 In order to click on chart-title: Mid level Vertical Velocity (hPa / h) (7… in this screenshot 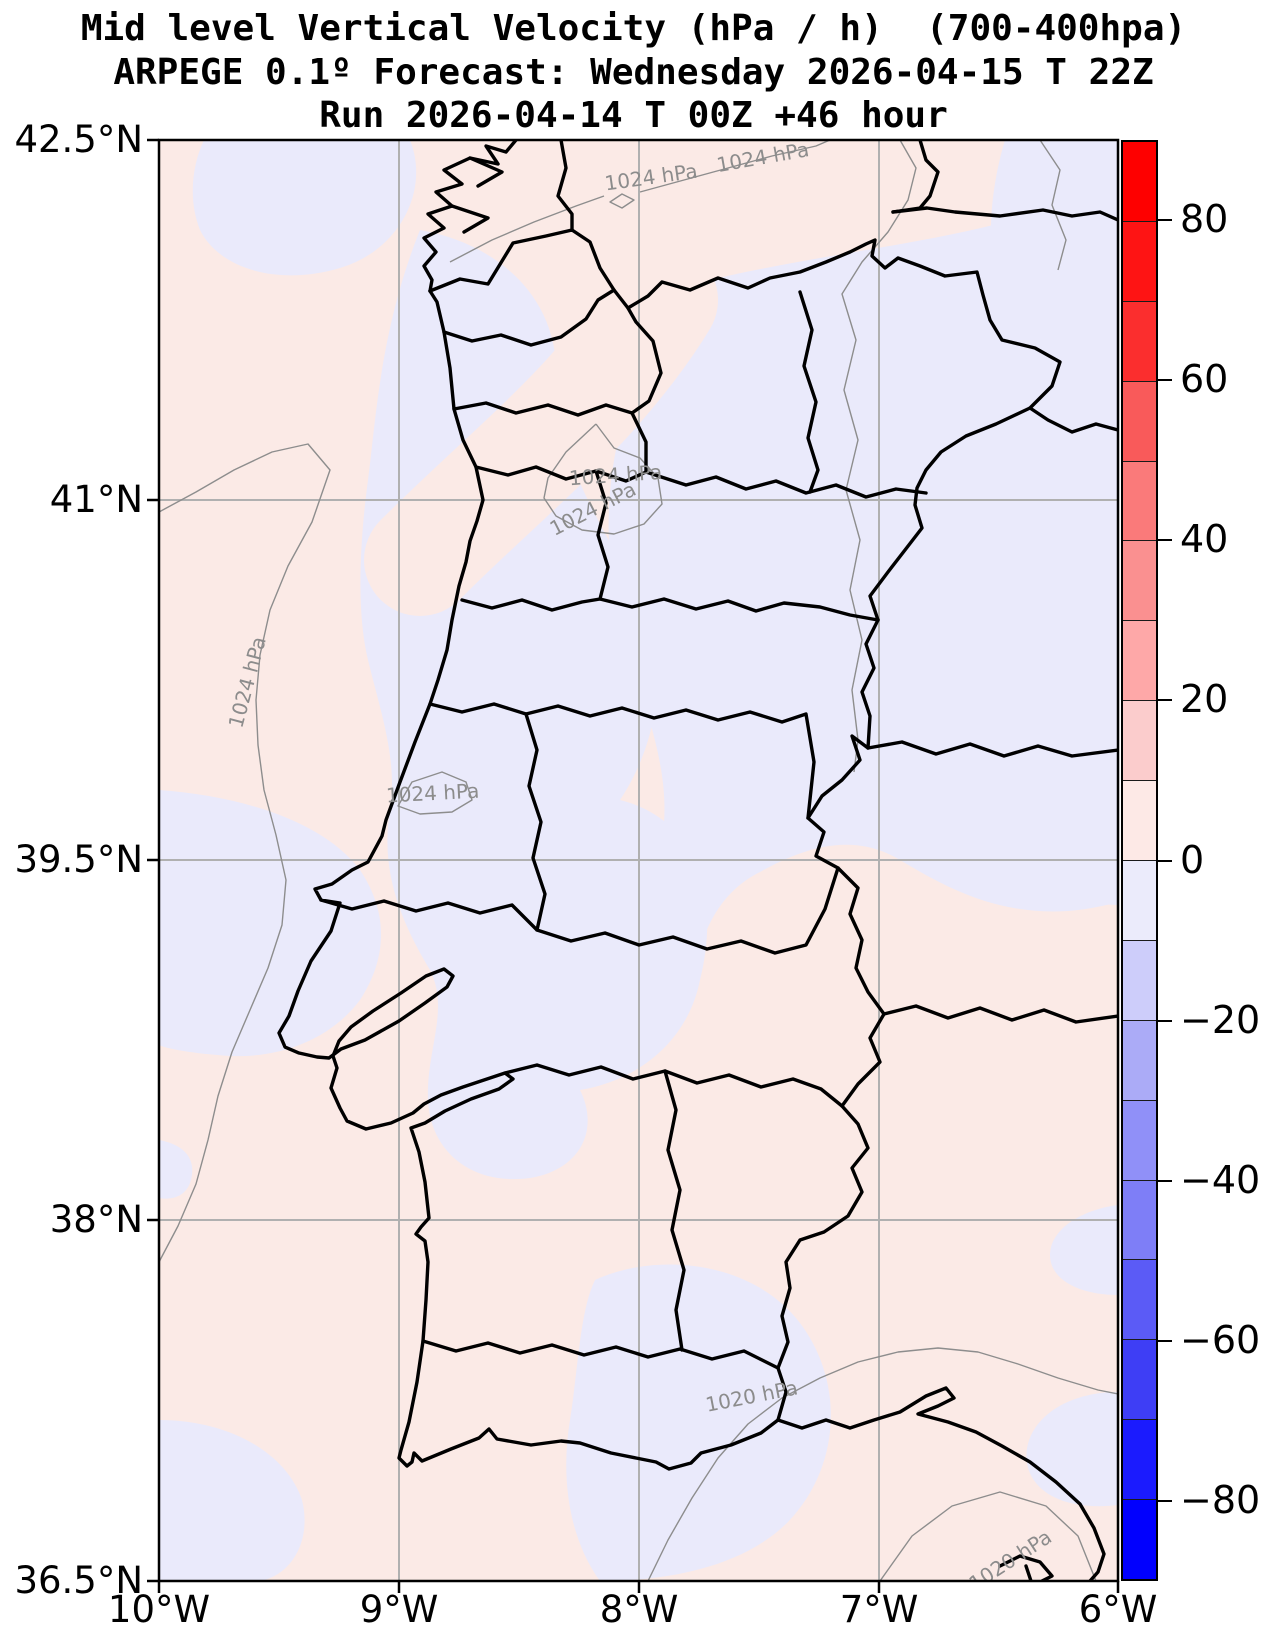, I will do `click(633, 28)`.